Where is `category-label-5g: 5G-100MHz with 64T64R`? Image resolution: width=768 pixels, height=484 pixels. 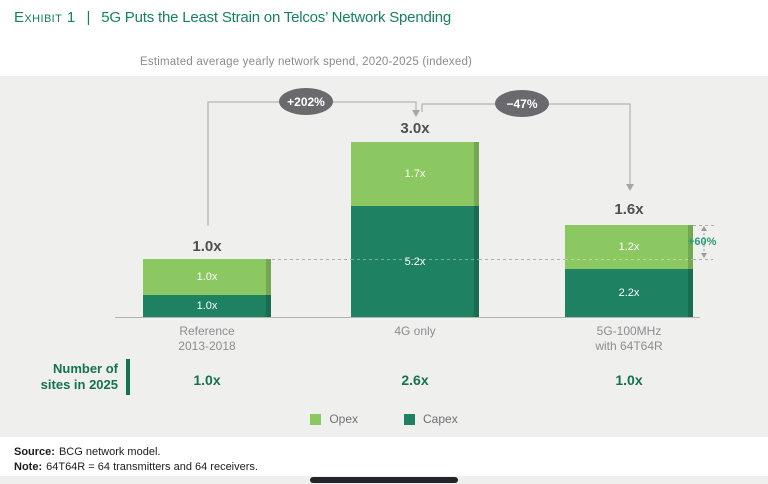
category-label-5g: 5G-100MHz with 64T64R is located at coordinates (629, 339).